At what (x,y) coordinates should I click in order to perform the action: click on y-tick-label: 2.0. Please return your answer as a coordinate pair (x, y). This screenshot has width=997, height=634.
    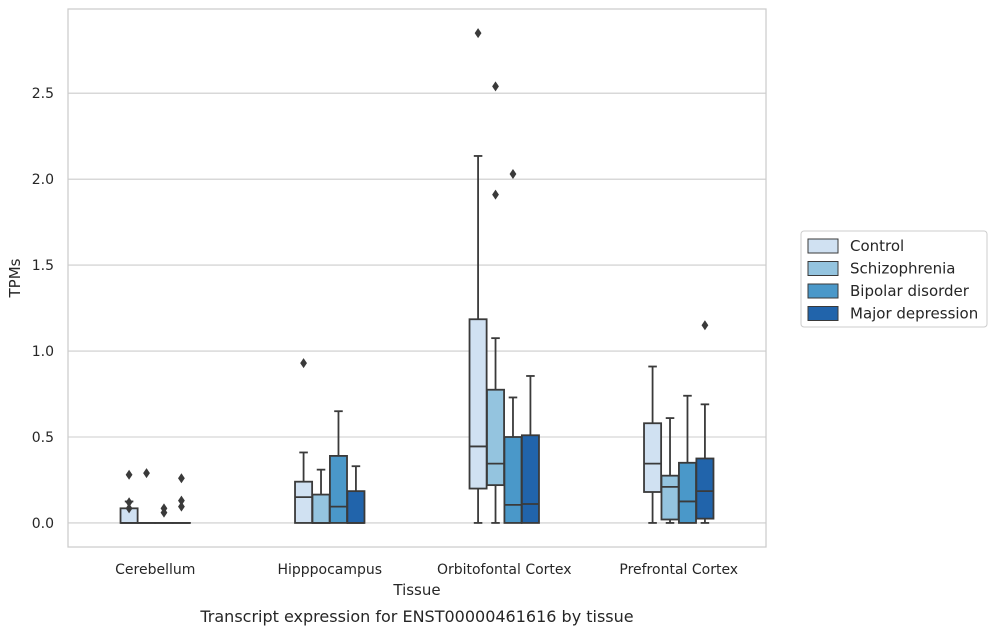
    Looking at the image, I should click on (43, 180).